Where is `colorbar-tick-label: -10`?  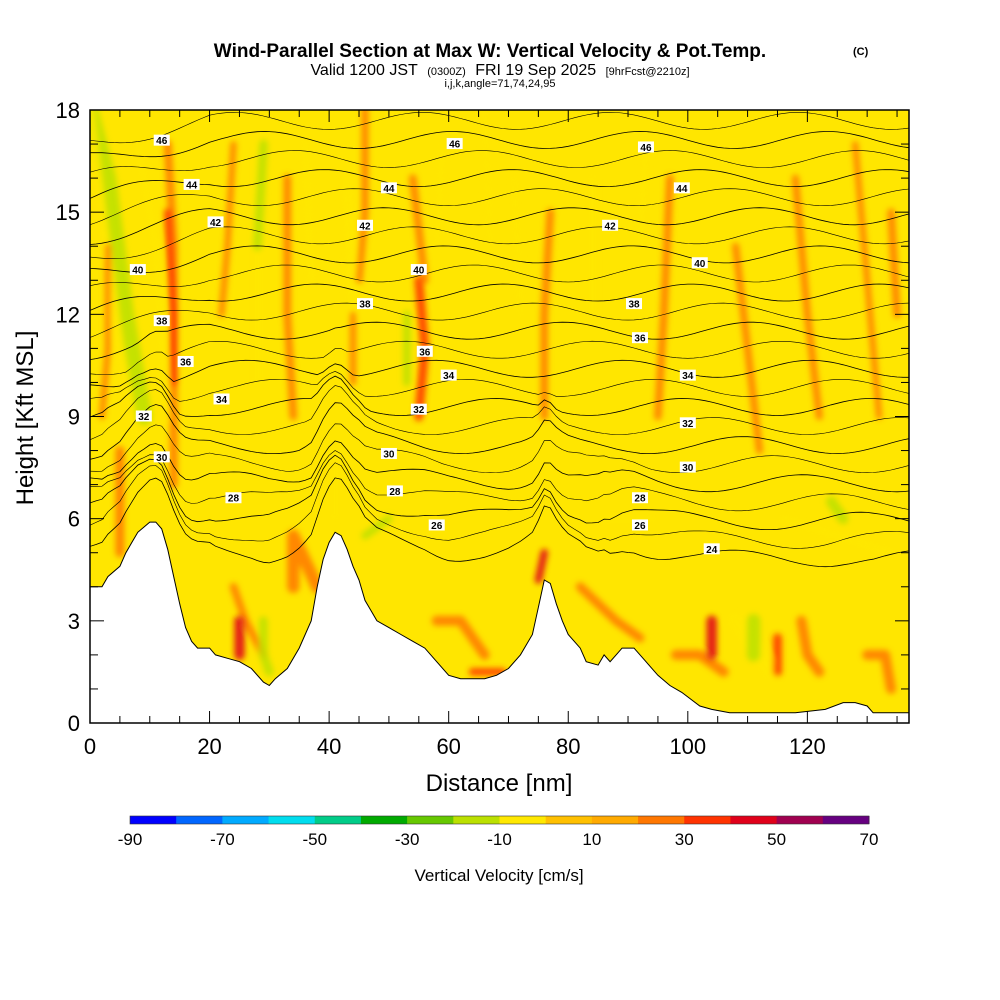 colorbar-tick-label: -10 is located at coordinates (499, 839).